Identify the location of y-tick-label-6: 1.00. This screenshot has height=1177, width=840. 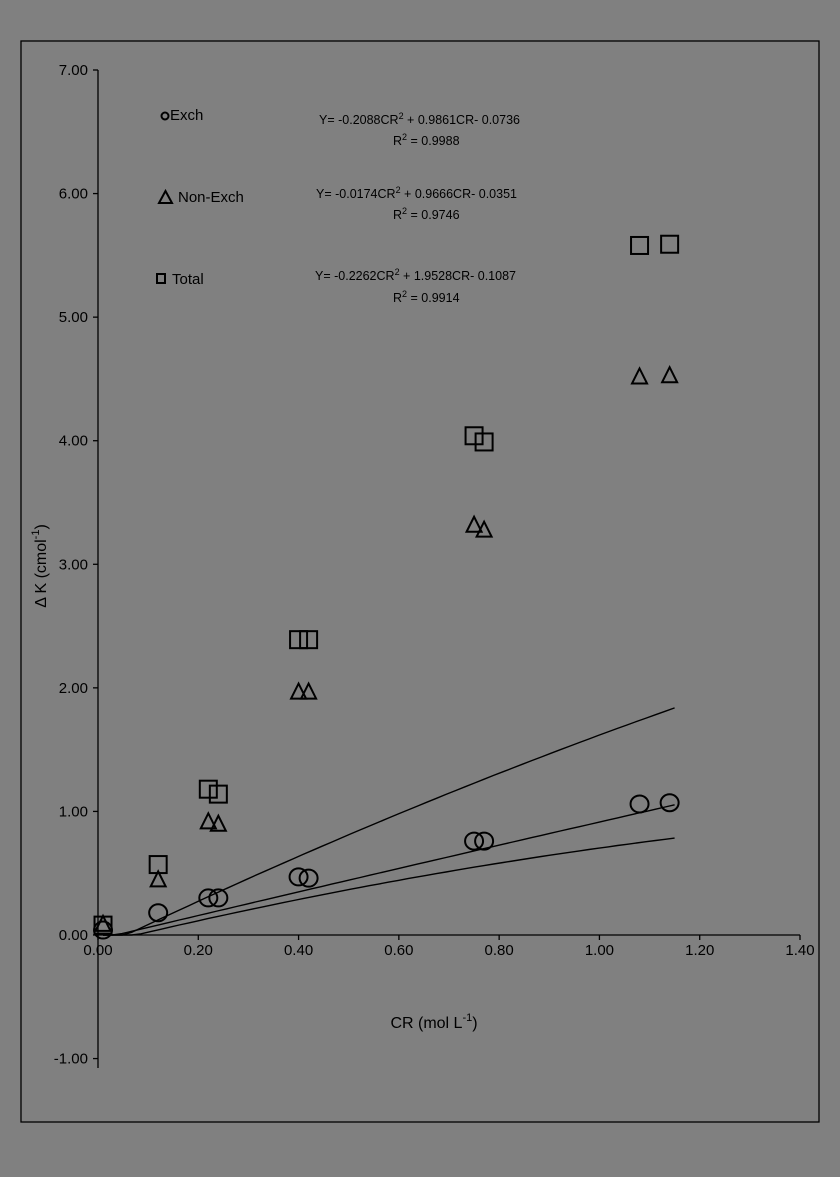
(73, 811).